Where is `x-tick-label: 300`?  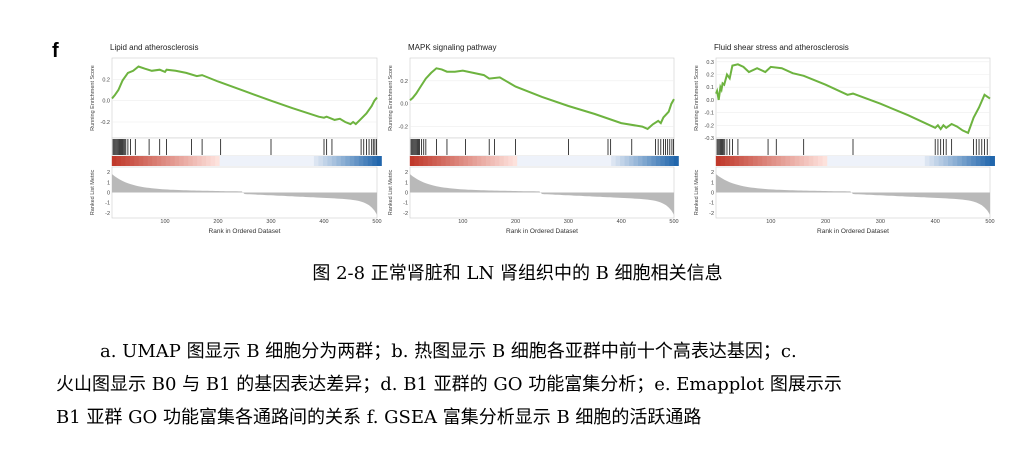
x-tick-label: 300 is located at coordinates (270, 222).